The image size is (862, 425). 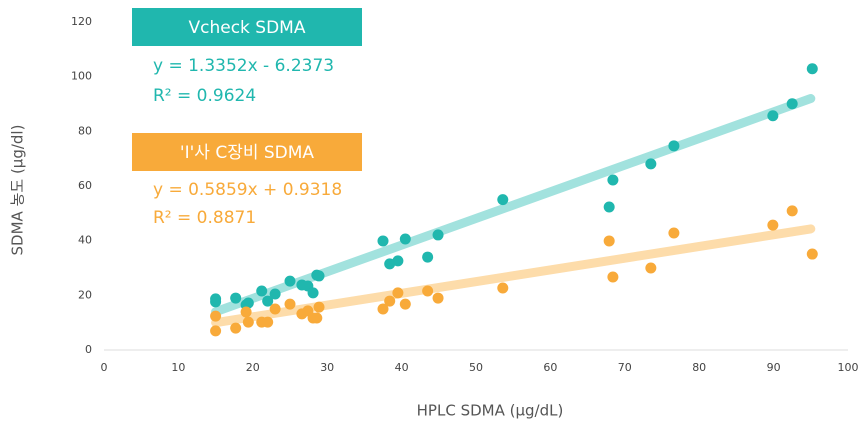 I want to click on legend-label: Vcheck SDMA, so click(x=247, y=28).